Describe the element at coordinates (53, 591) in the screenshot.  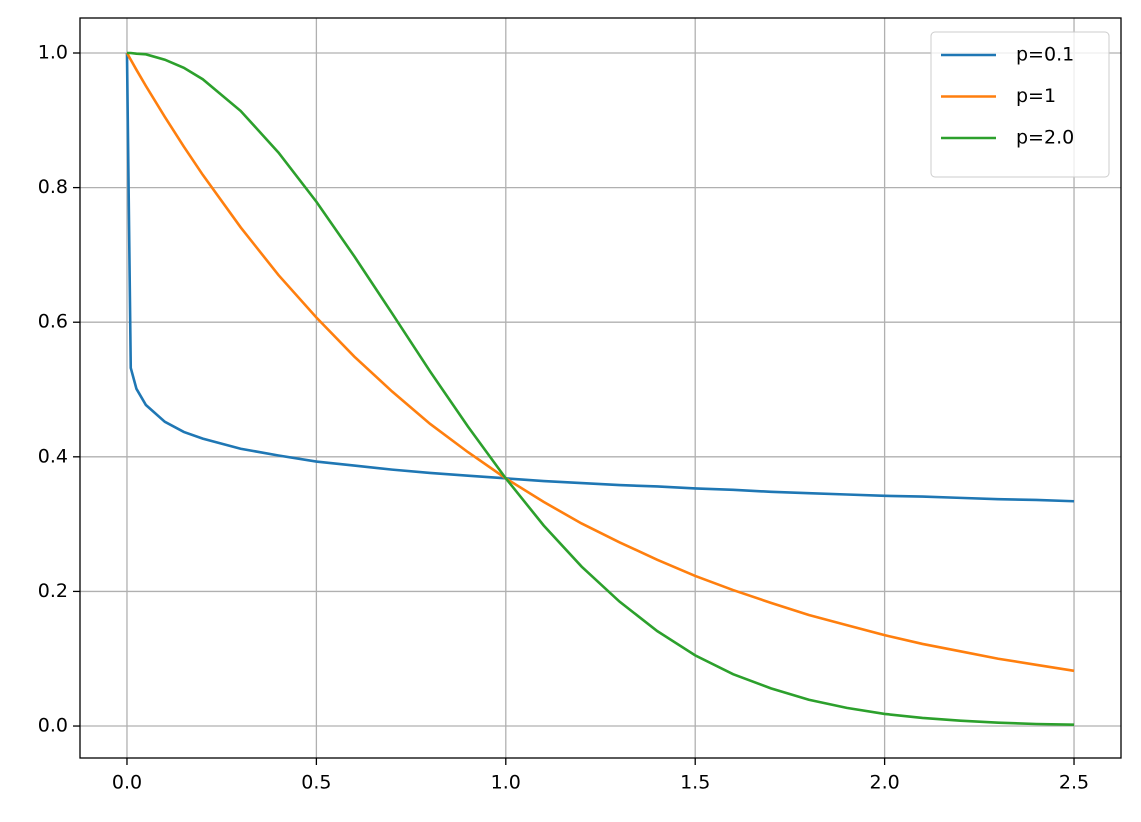
I see `y-tick-label: 0.2` at that location.